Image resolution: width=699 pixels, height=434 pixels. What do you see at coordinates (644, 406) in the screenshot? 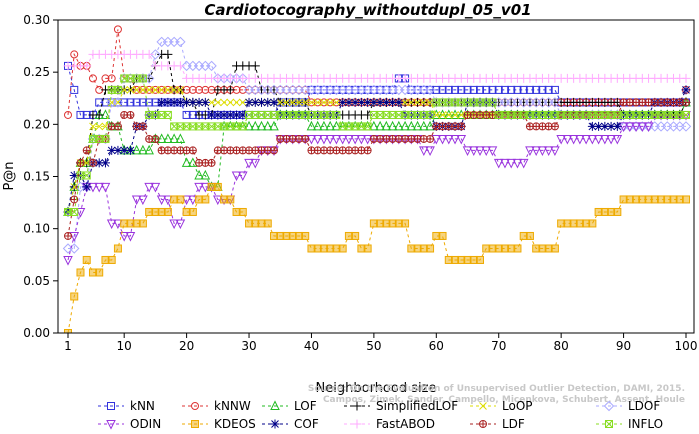
I see `legend-label: LDOF` at bounding box center [644, 406].